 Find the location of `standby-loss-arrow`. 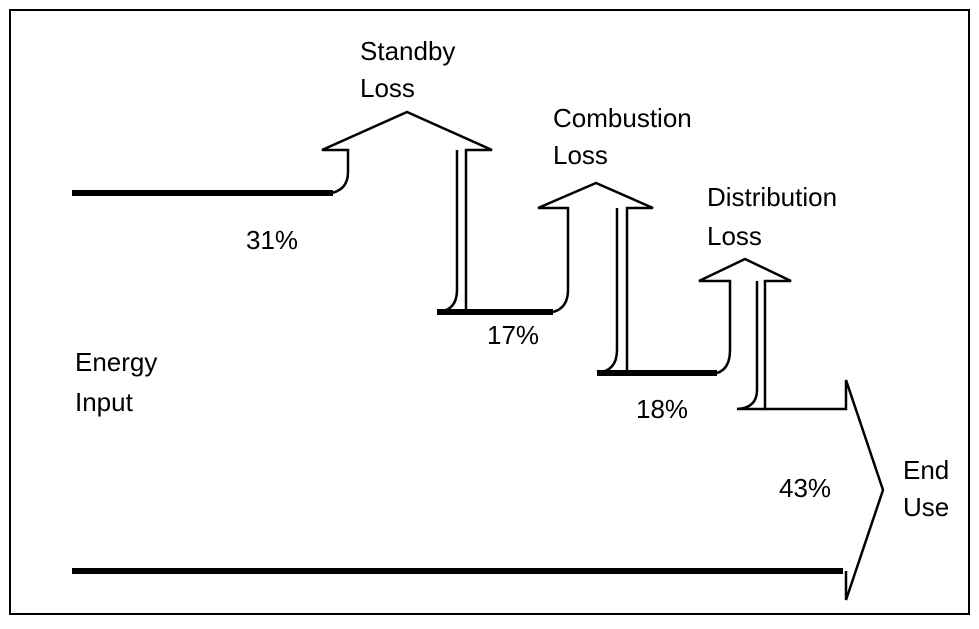

standby-loss-arrow is located at coordinates (407, 212).